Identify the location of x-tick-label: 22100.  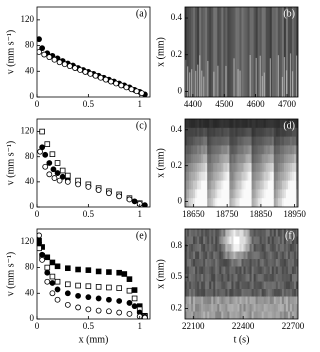
(193, 326).